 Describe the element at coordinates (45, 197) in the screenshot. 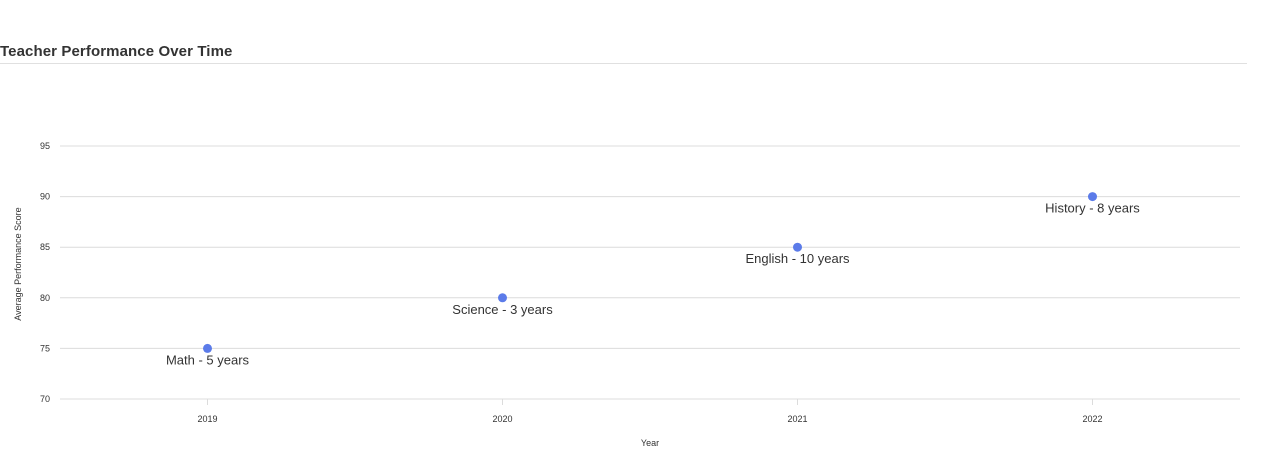

I see `y-tick-label: 90` at that location.